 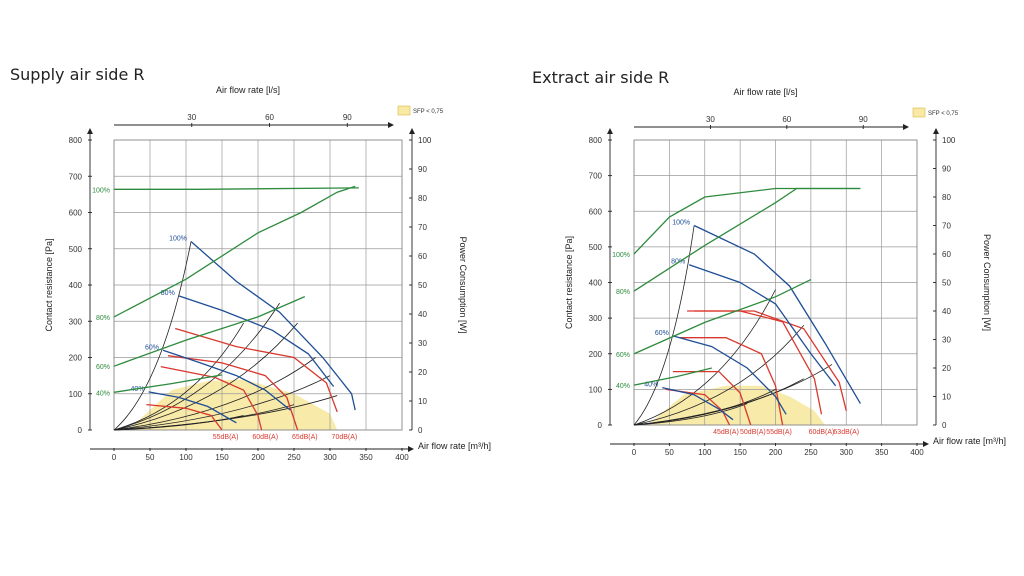 I want to click on noise-label: 45dB(A), so click(x=726, y=432).